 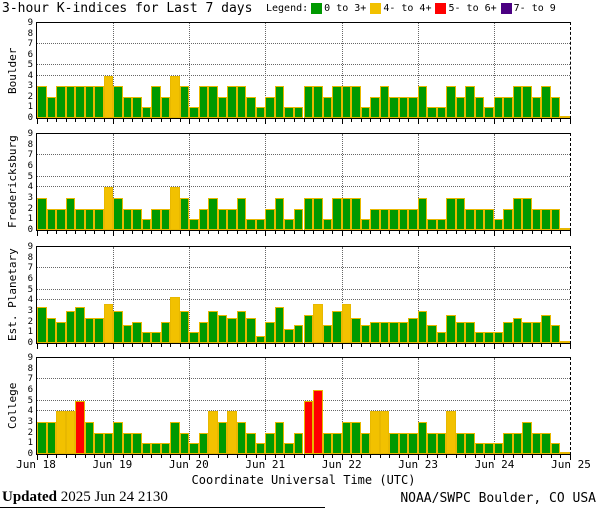 I want to click on legend-items: 0 to 3+ 4- to 4+ 5- to 6+ 7- to 9, so click(x=433, y=8).